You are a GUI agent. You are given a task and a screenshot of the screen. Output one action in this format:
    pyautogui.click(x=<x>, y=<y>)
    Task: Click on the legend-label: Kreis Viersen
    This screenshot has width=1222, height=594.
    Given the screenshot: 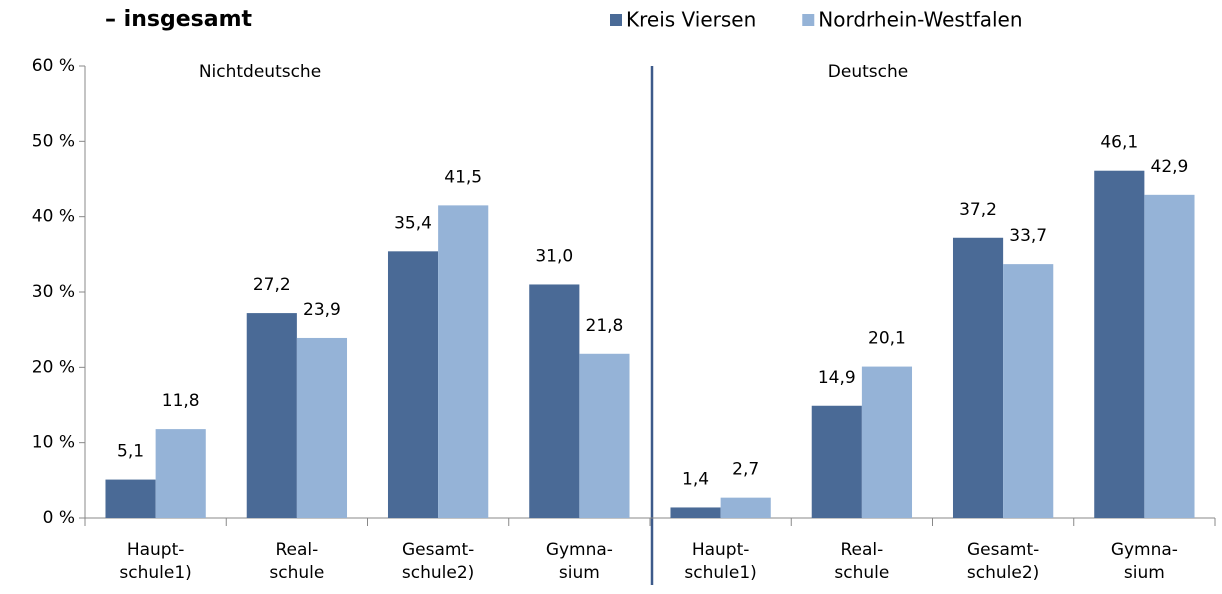 What is the action you would take?
    pyautogui.click(x=691, y=20)
    